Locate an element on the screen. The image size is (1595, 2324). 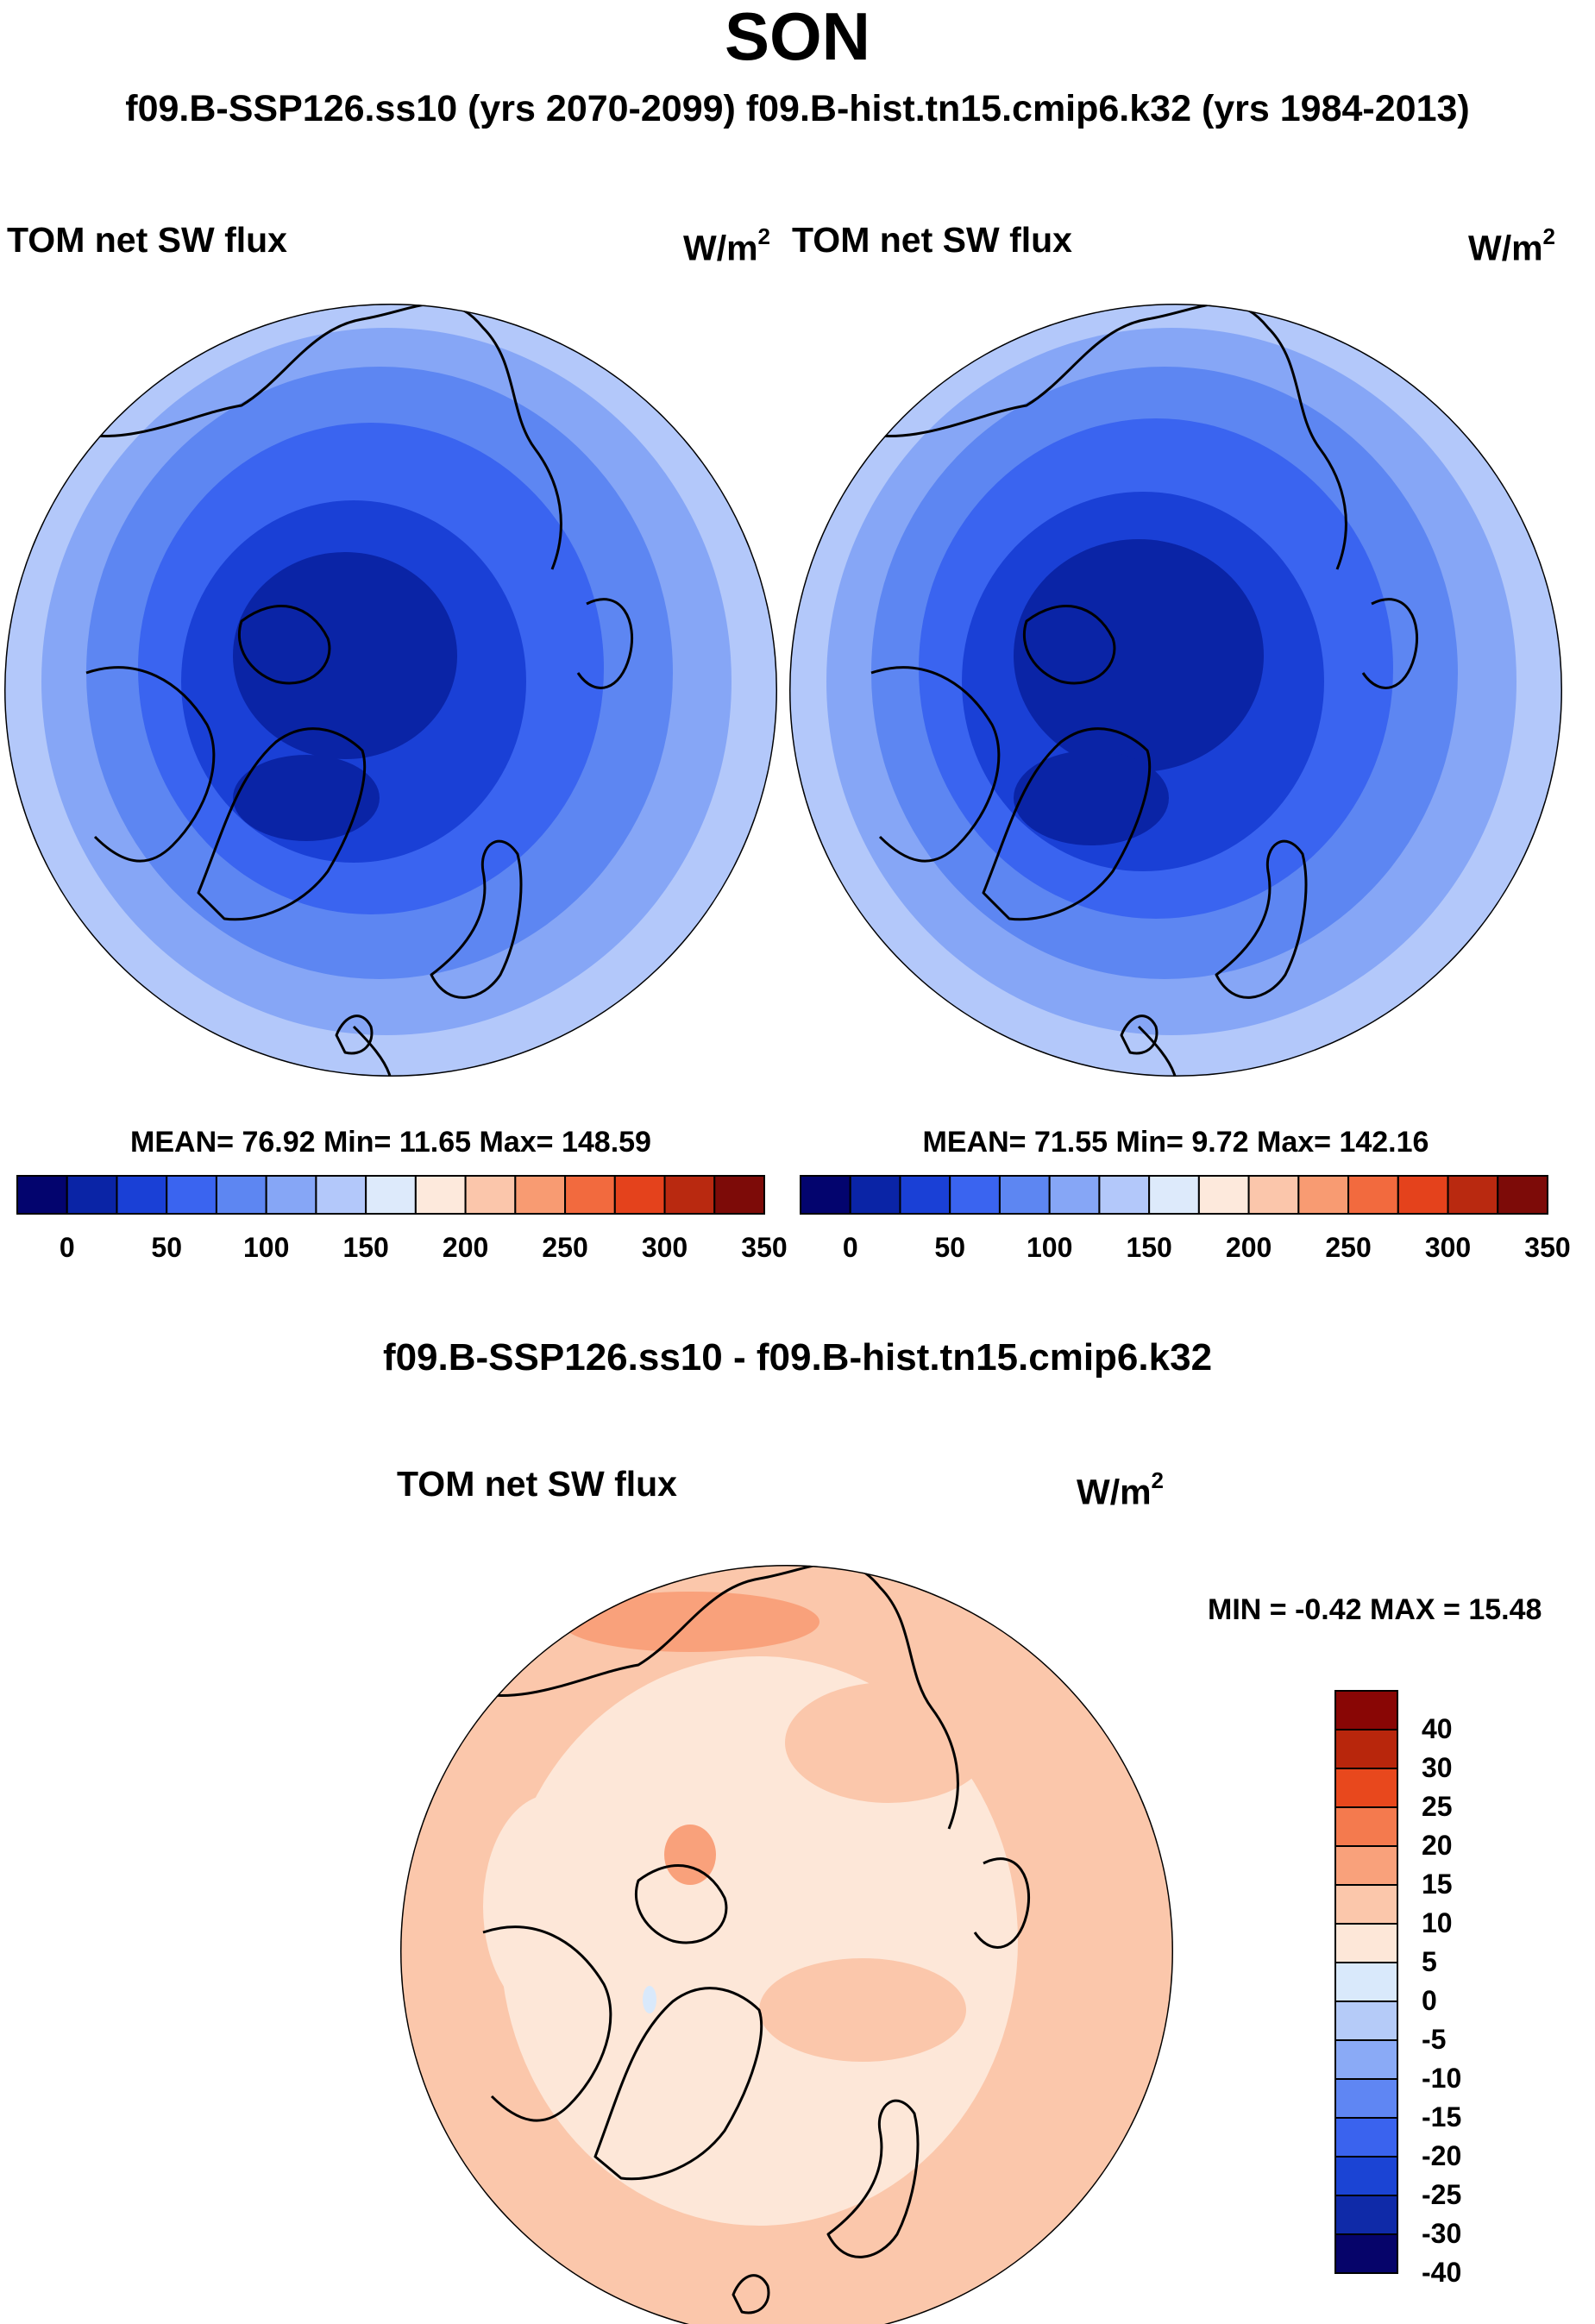
diff-colorbar-label: 30 is located at coordinates (1437, 1768).